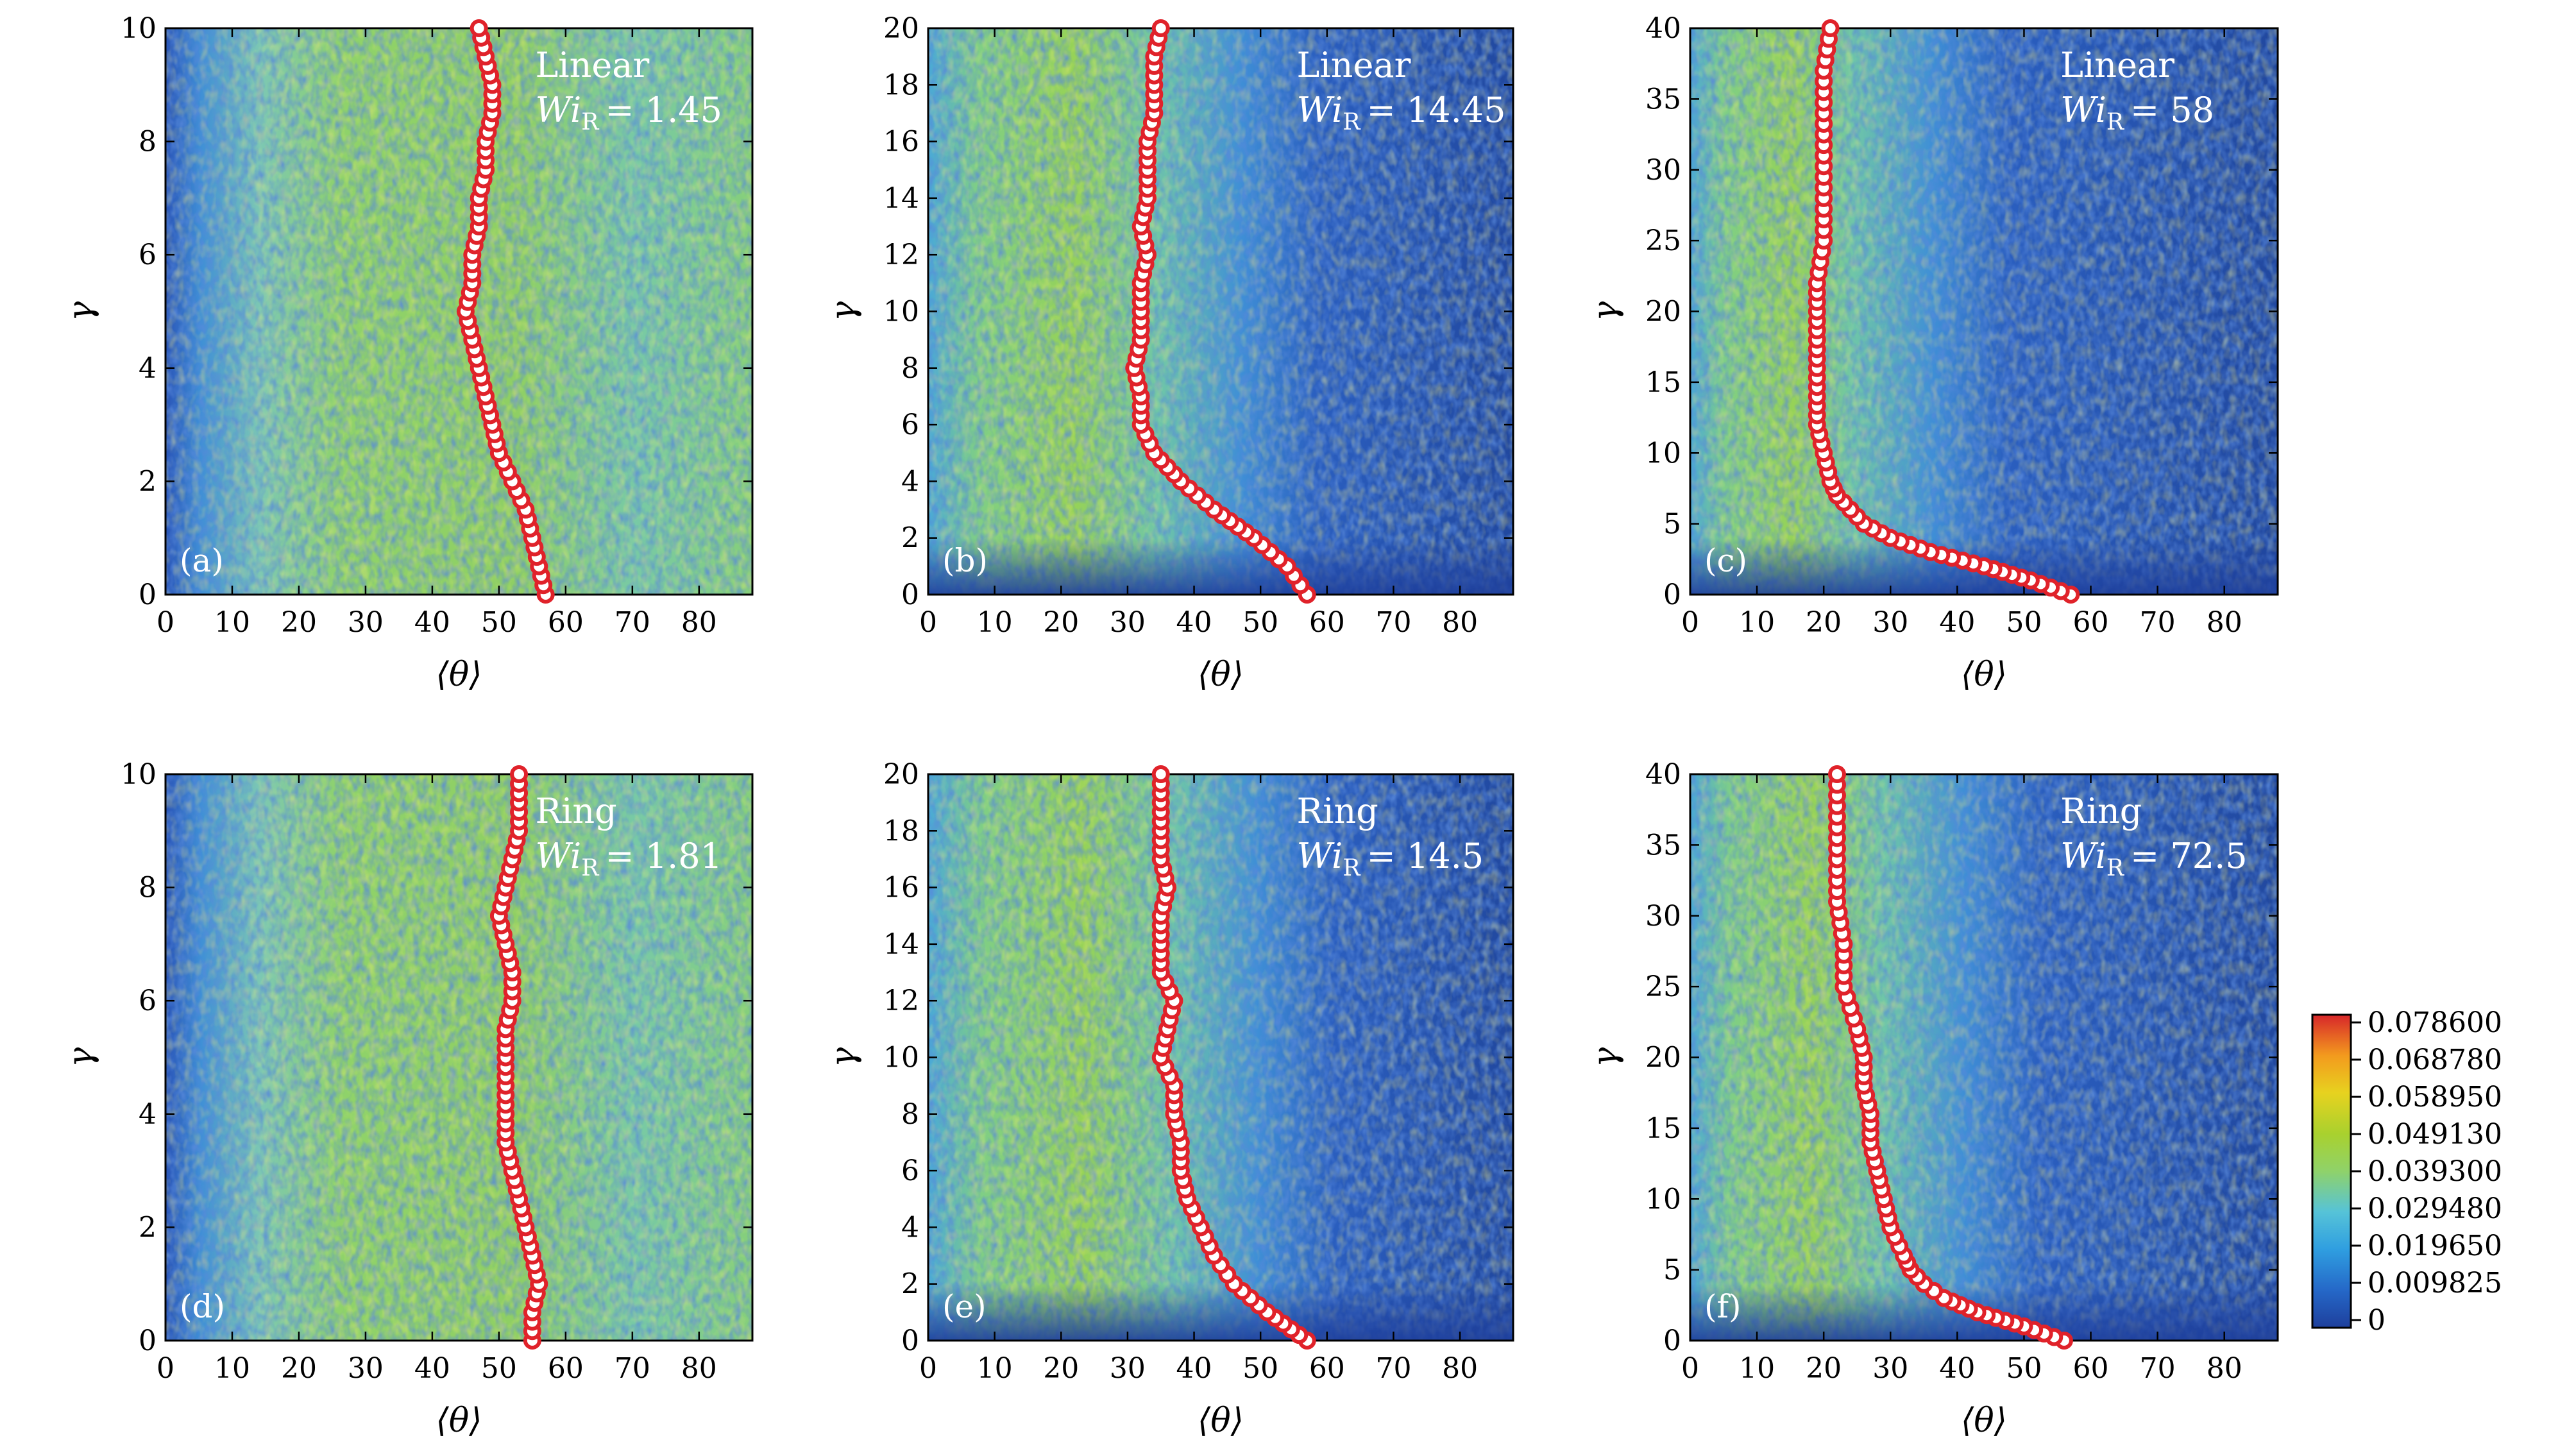 The height and width of the screenshot is (1440, 2576). What do you see at coordinates (2331, 1171) in the screenshot?
I see `colorbar-gradient` at bounding box center [2331, 1171].